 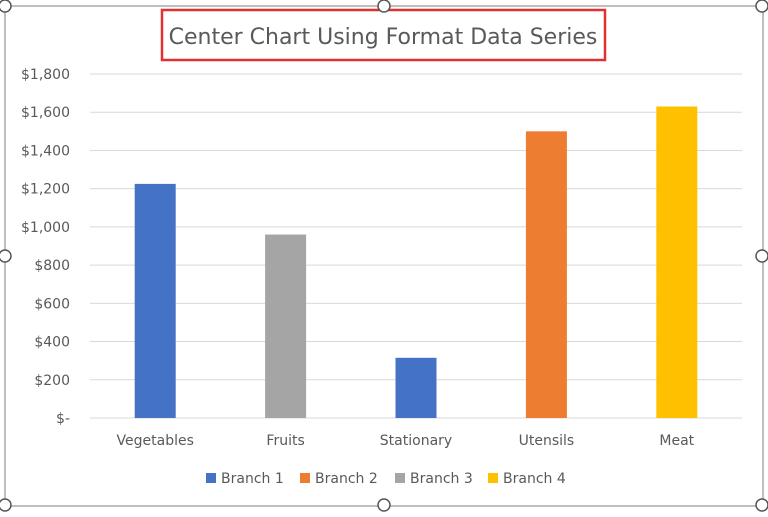 What do you see at coordinates (416, 387) in the screenshot?
I see `bar-stationary` at bounding box center [416, 387].